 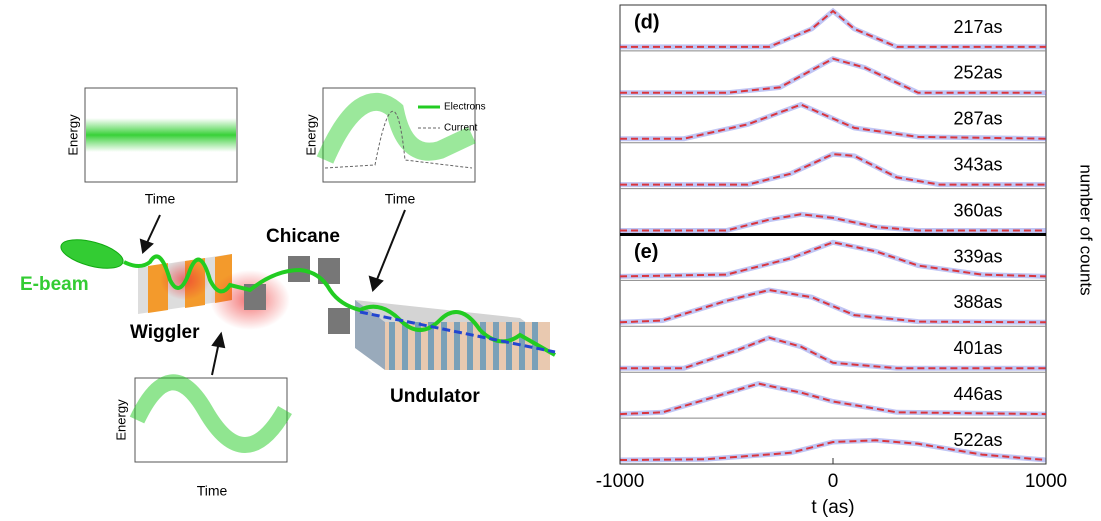 I want to click on panel-label: 252as, so click(x=977, y=73).